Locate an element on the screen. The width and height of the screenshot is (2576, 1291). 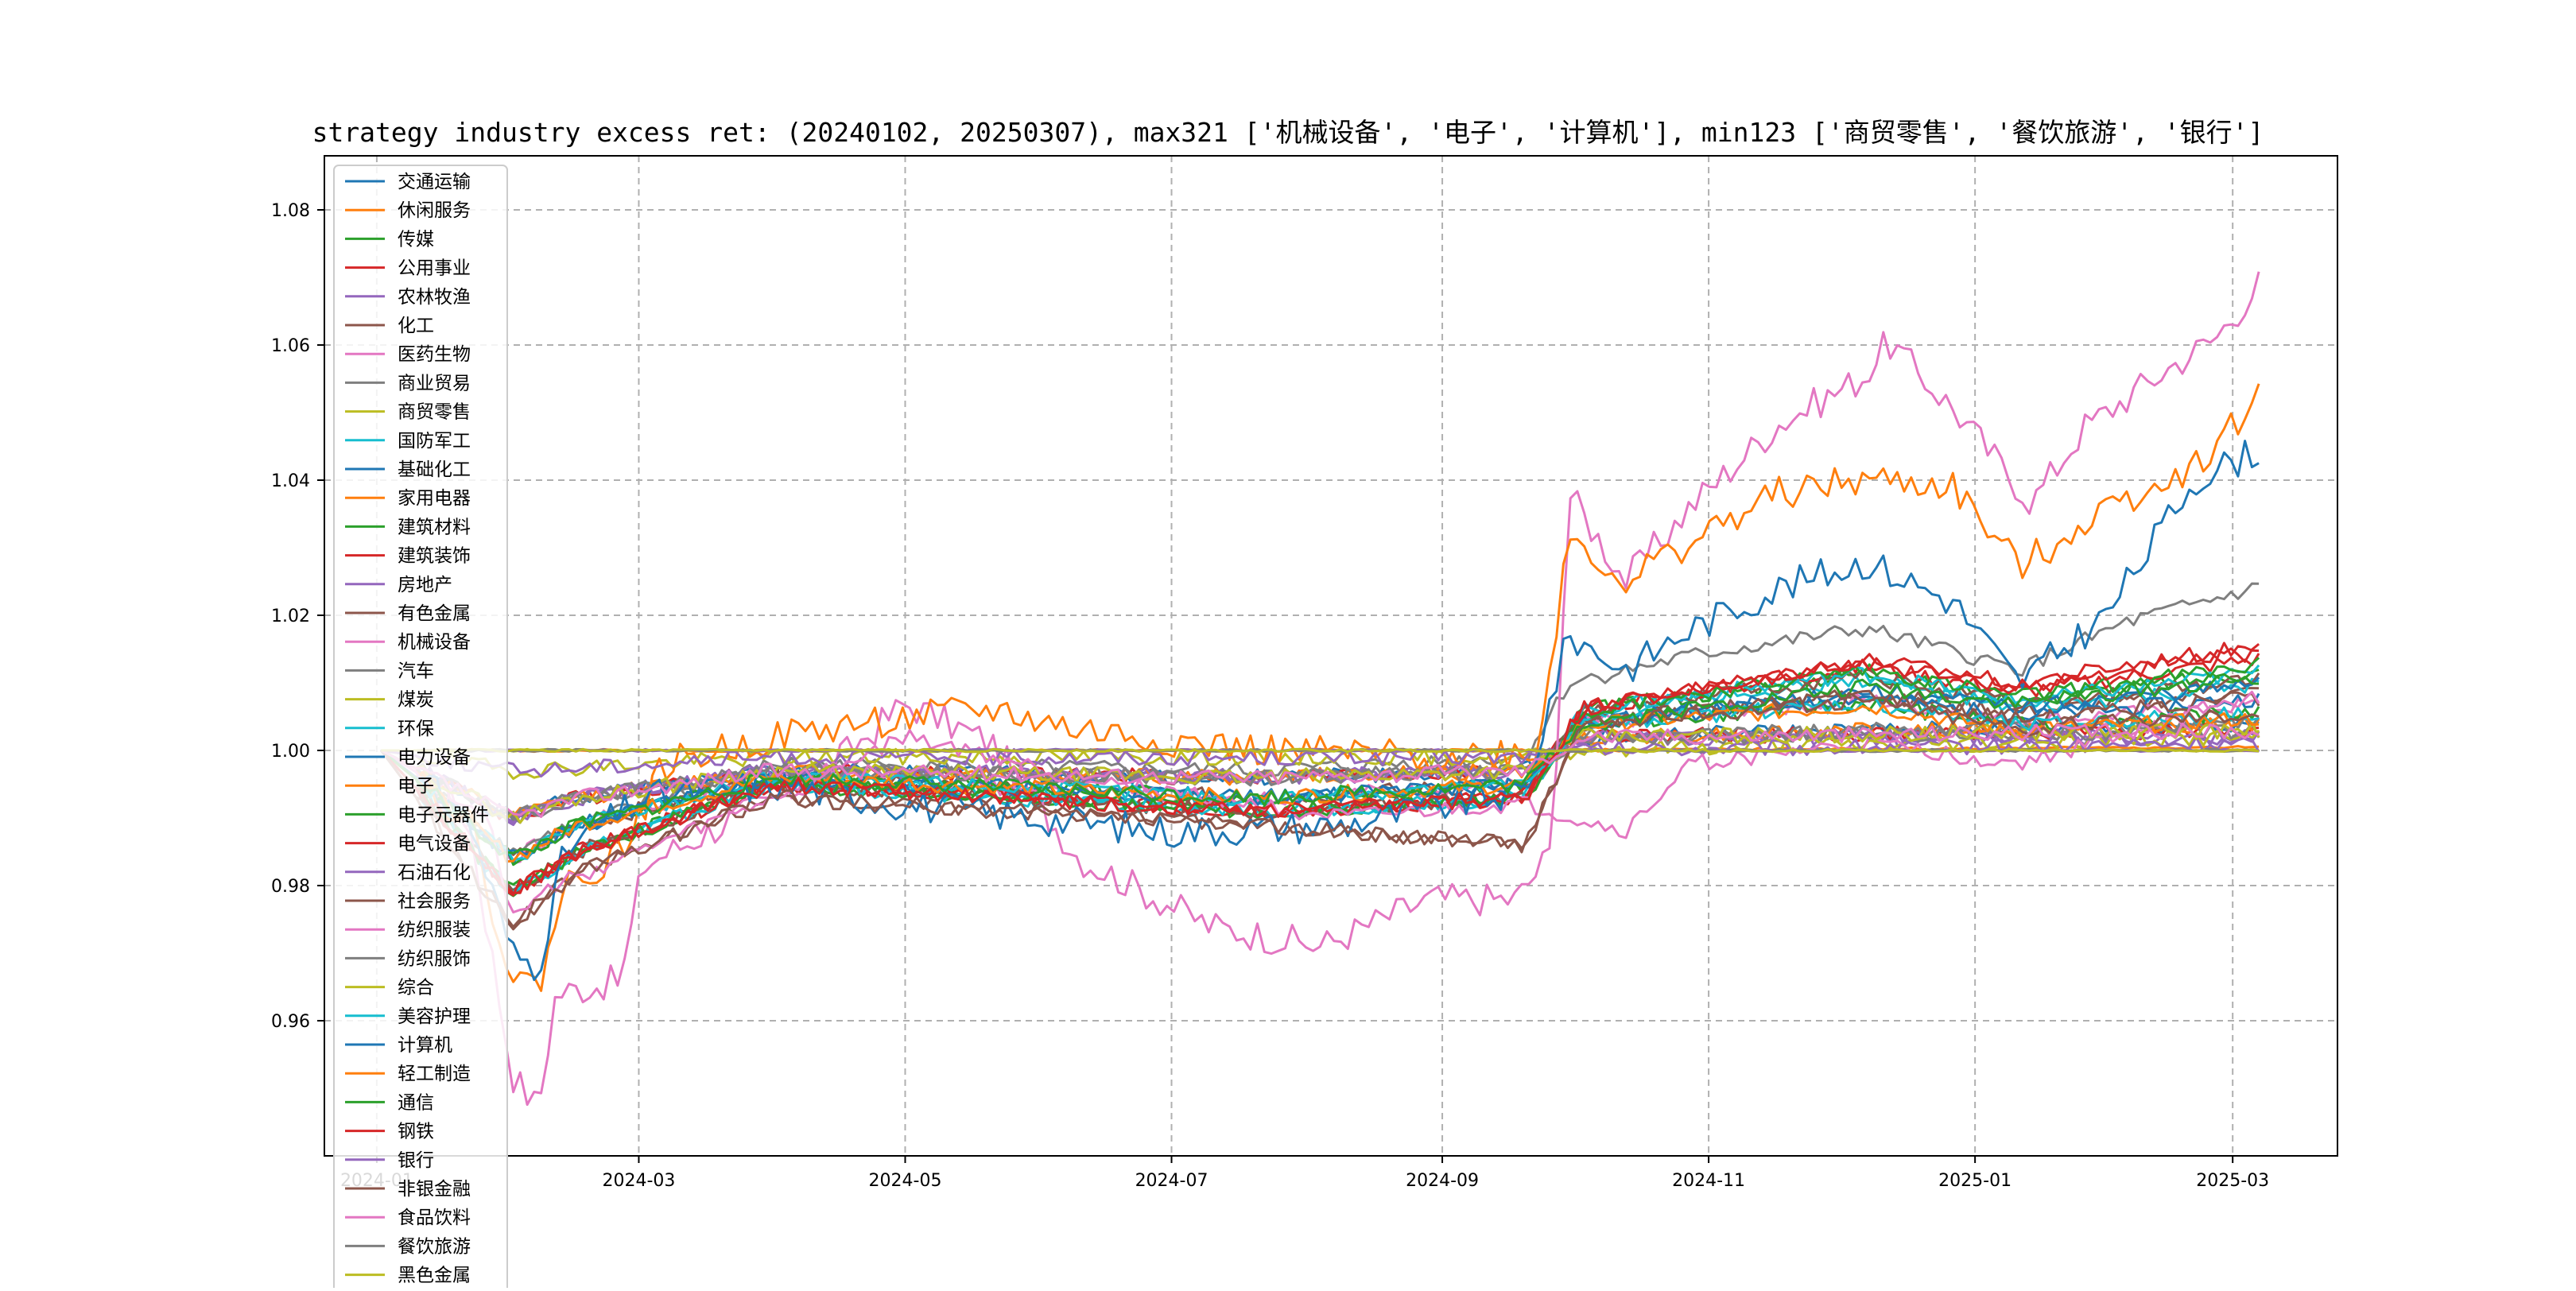
y-tick-label: 1.04 is located at coordinates (291, 481).